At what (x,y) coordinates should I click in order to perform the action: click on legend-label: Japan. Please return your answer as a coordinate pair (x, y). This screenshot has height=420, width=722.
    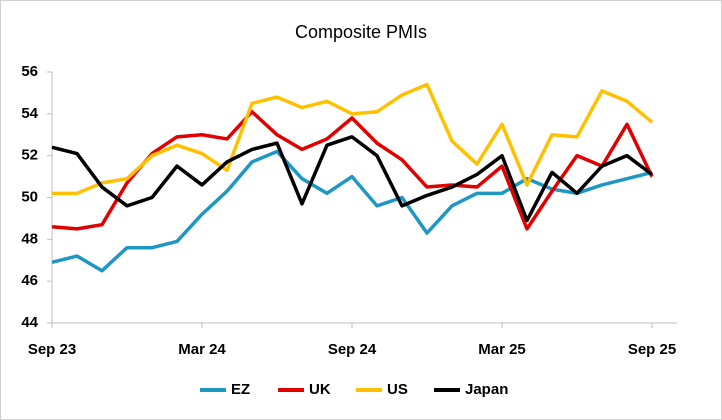
    Looking at the image, I should click on (486, 389).